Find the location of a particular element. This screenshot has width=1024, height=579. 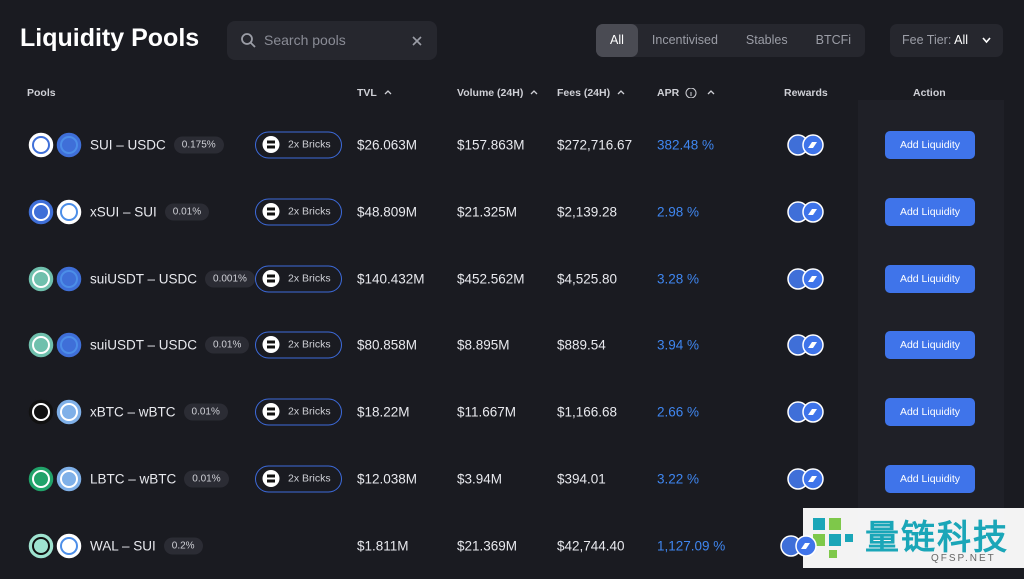

volume: $21.325M is located at coordinates (487, 212).